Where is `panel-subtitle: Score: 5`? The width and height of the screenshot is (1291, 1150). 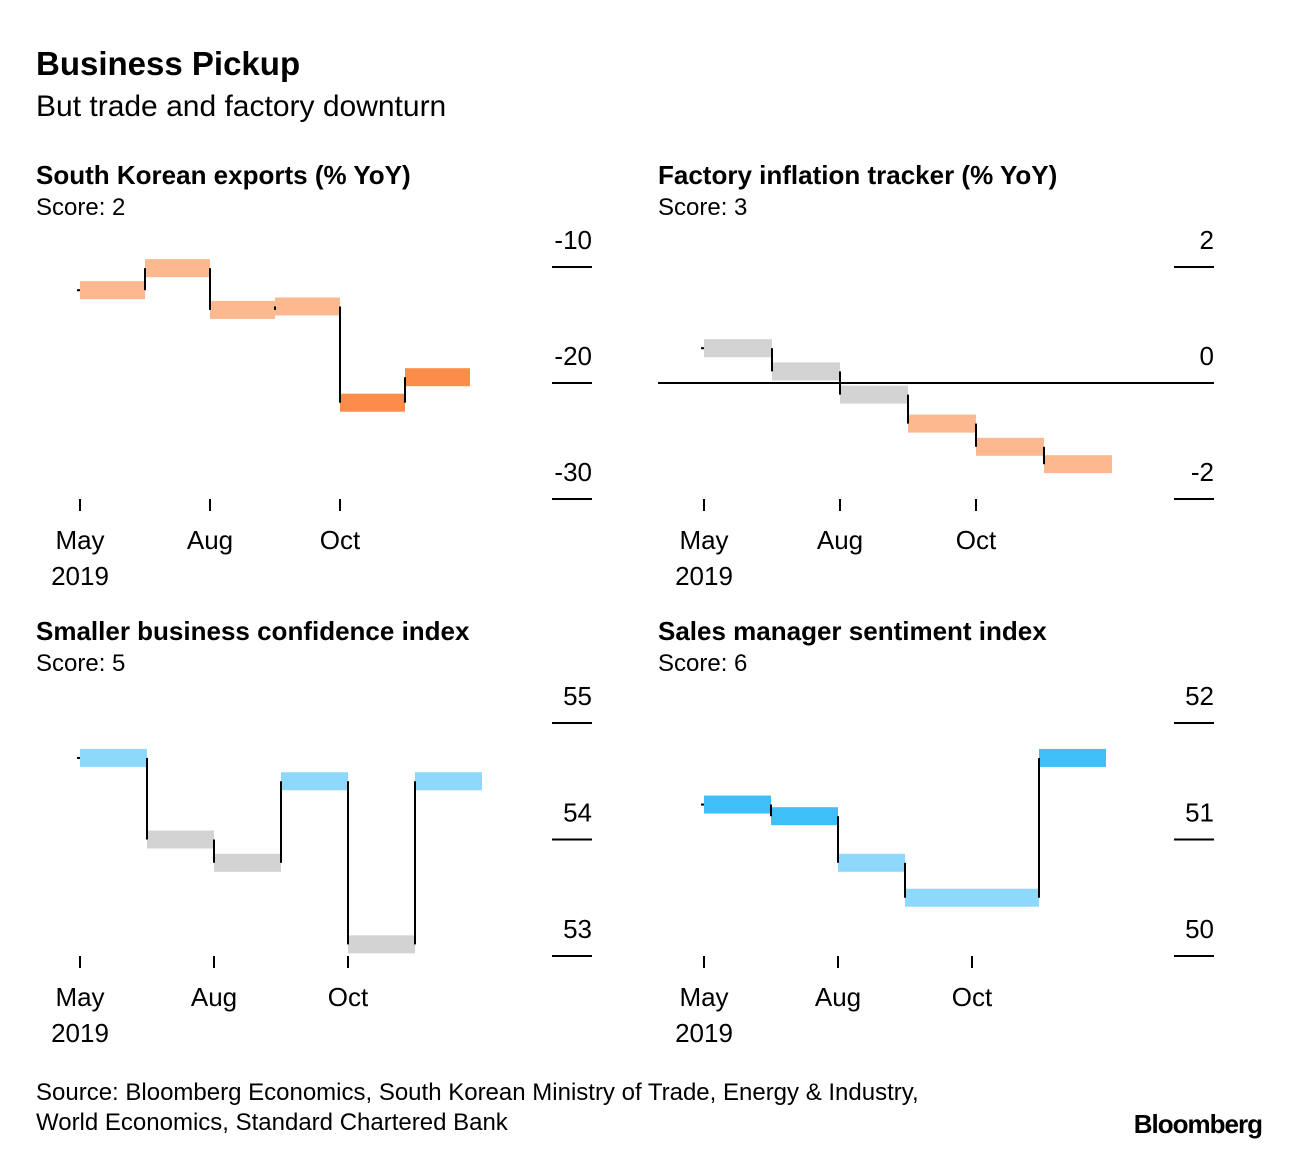
panel-subtitle: Score: 5 is located at coordinates (80, 663).